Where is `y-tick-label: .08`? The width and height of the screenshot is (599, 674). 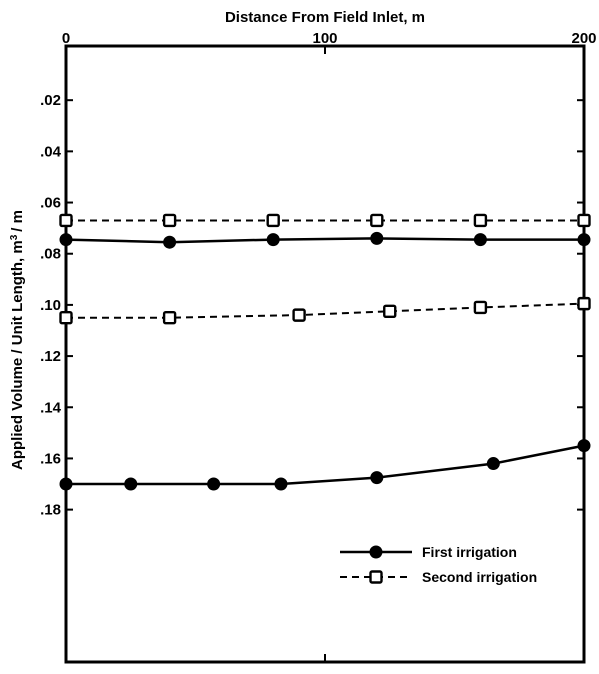
y-tick-label: .08 is located at coordinates (50, 254).